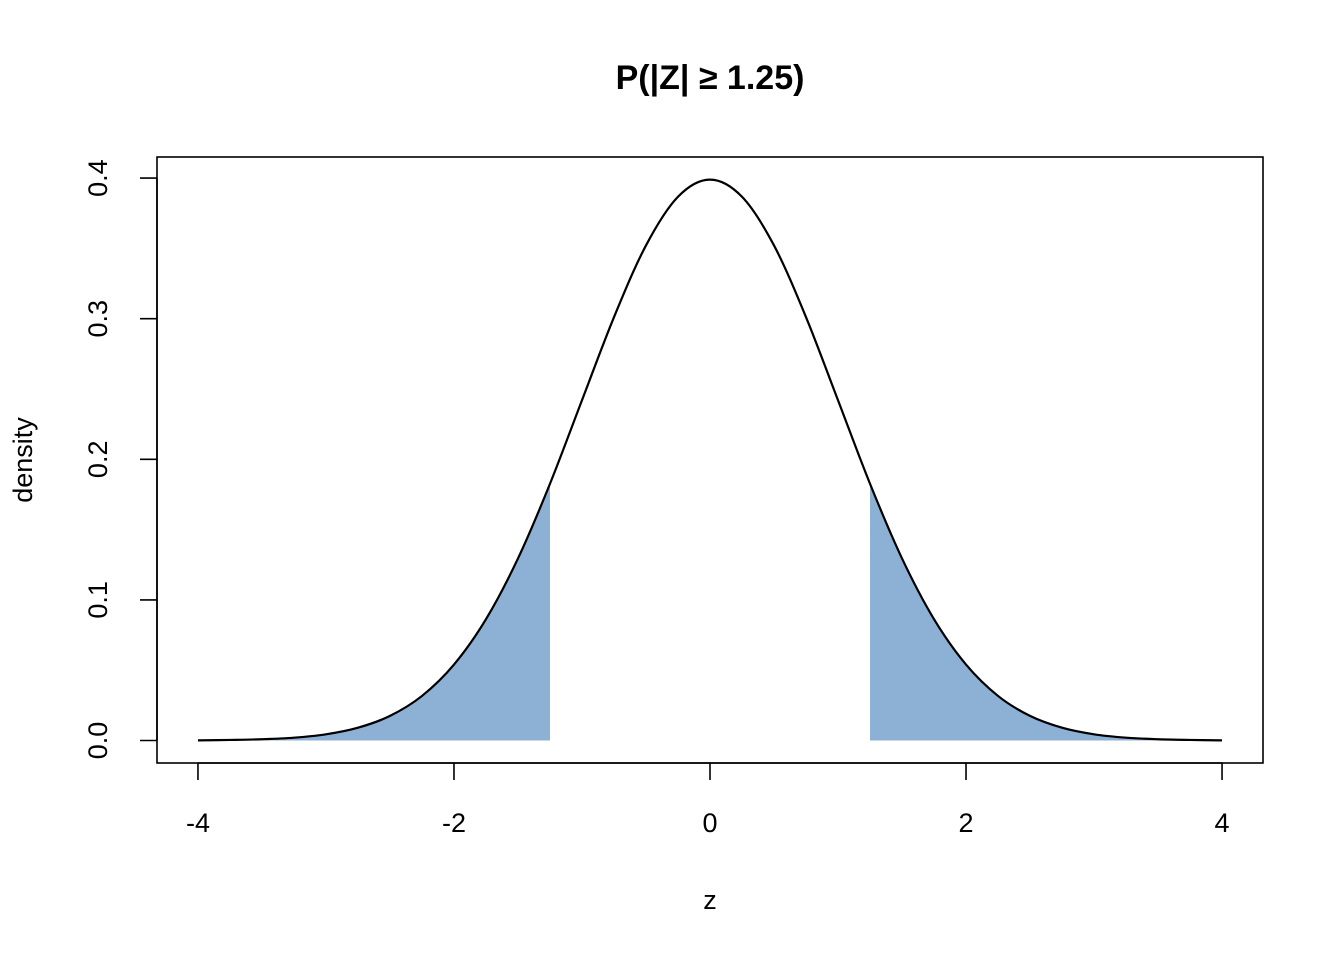 The height and width of the screenshot is (960, 1344). What do you see at coordinates (1222, 823) in the screenshot?
I see `x-tick-label: 4` at bounding box center [1222, 823].